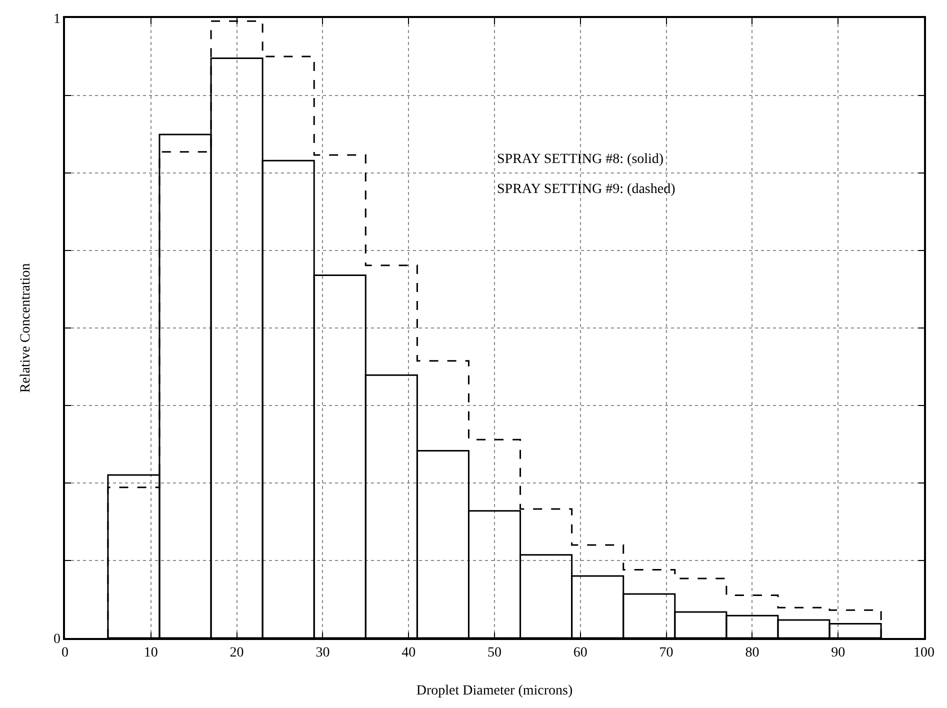 Image resolution: width=947 pixels, height=708 pixels. Describe the element at coordinates (151, 653) in the screenshot. I see `x-tick-label: 10` at that location.